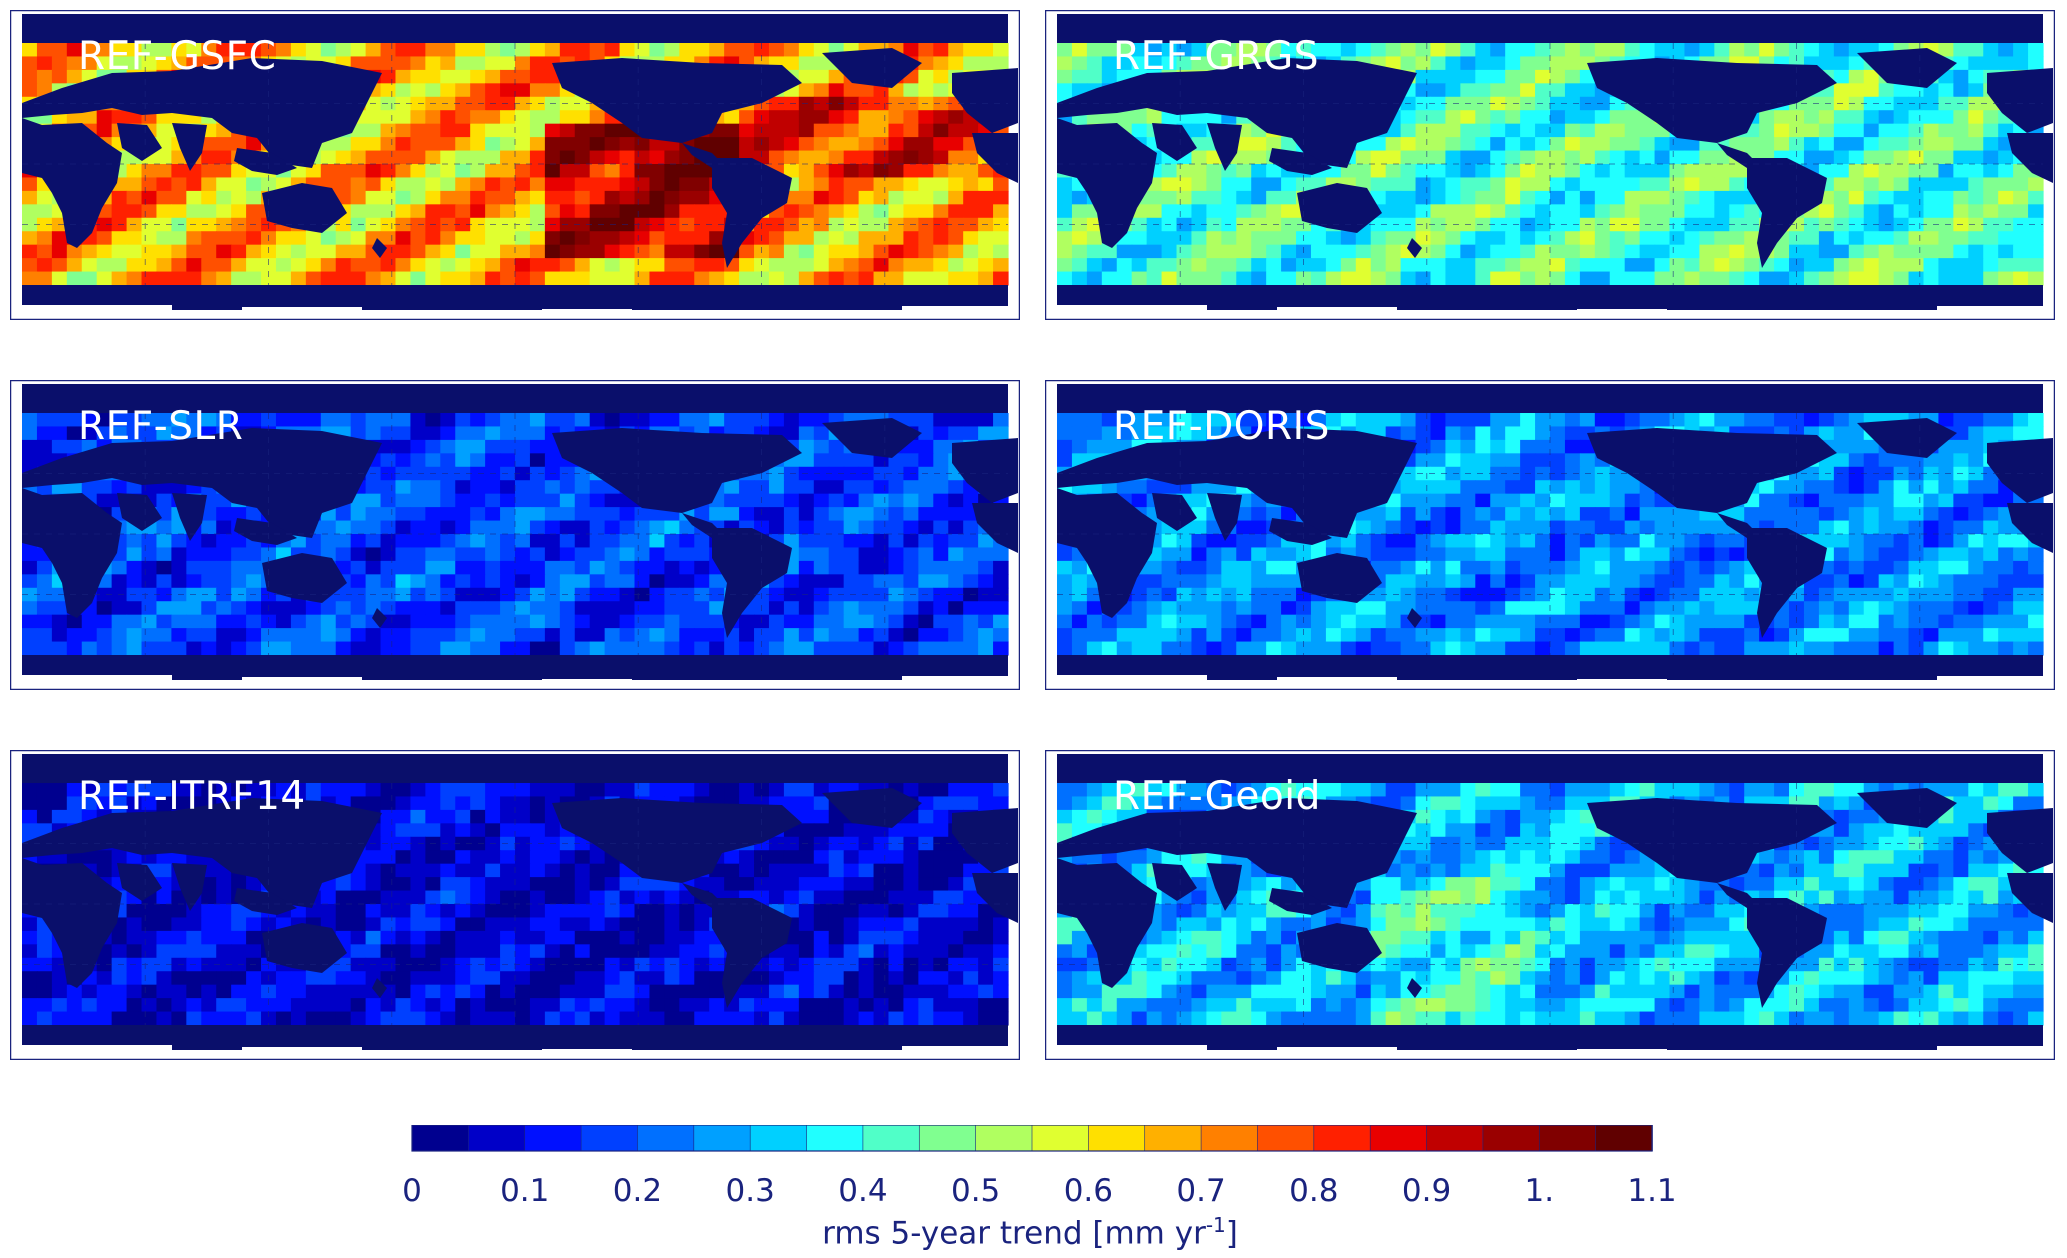 This screenshot has height=1258, width=2067. Describe the element at coordinates (192, 796) in the screenshot. I see `panel-label: REF-ITRF14` at that location.